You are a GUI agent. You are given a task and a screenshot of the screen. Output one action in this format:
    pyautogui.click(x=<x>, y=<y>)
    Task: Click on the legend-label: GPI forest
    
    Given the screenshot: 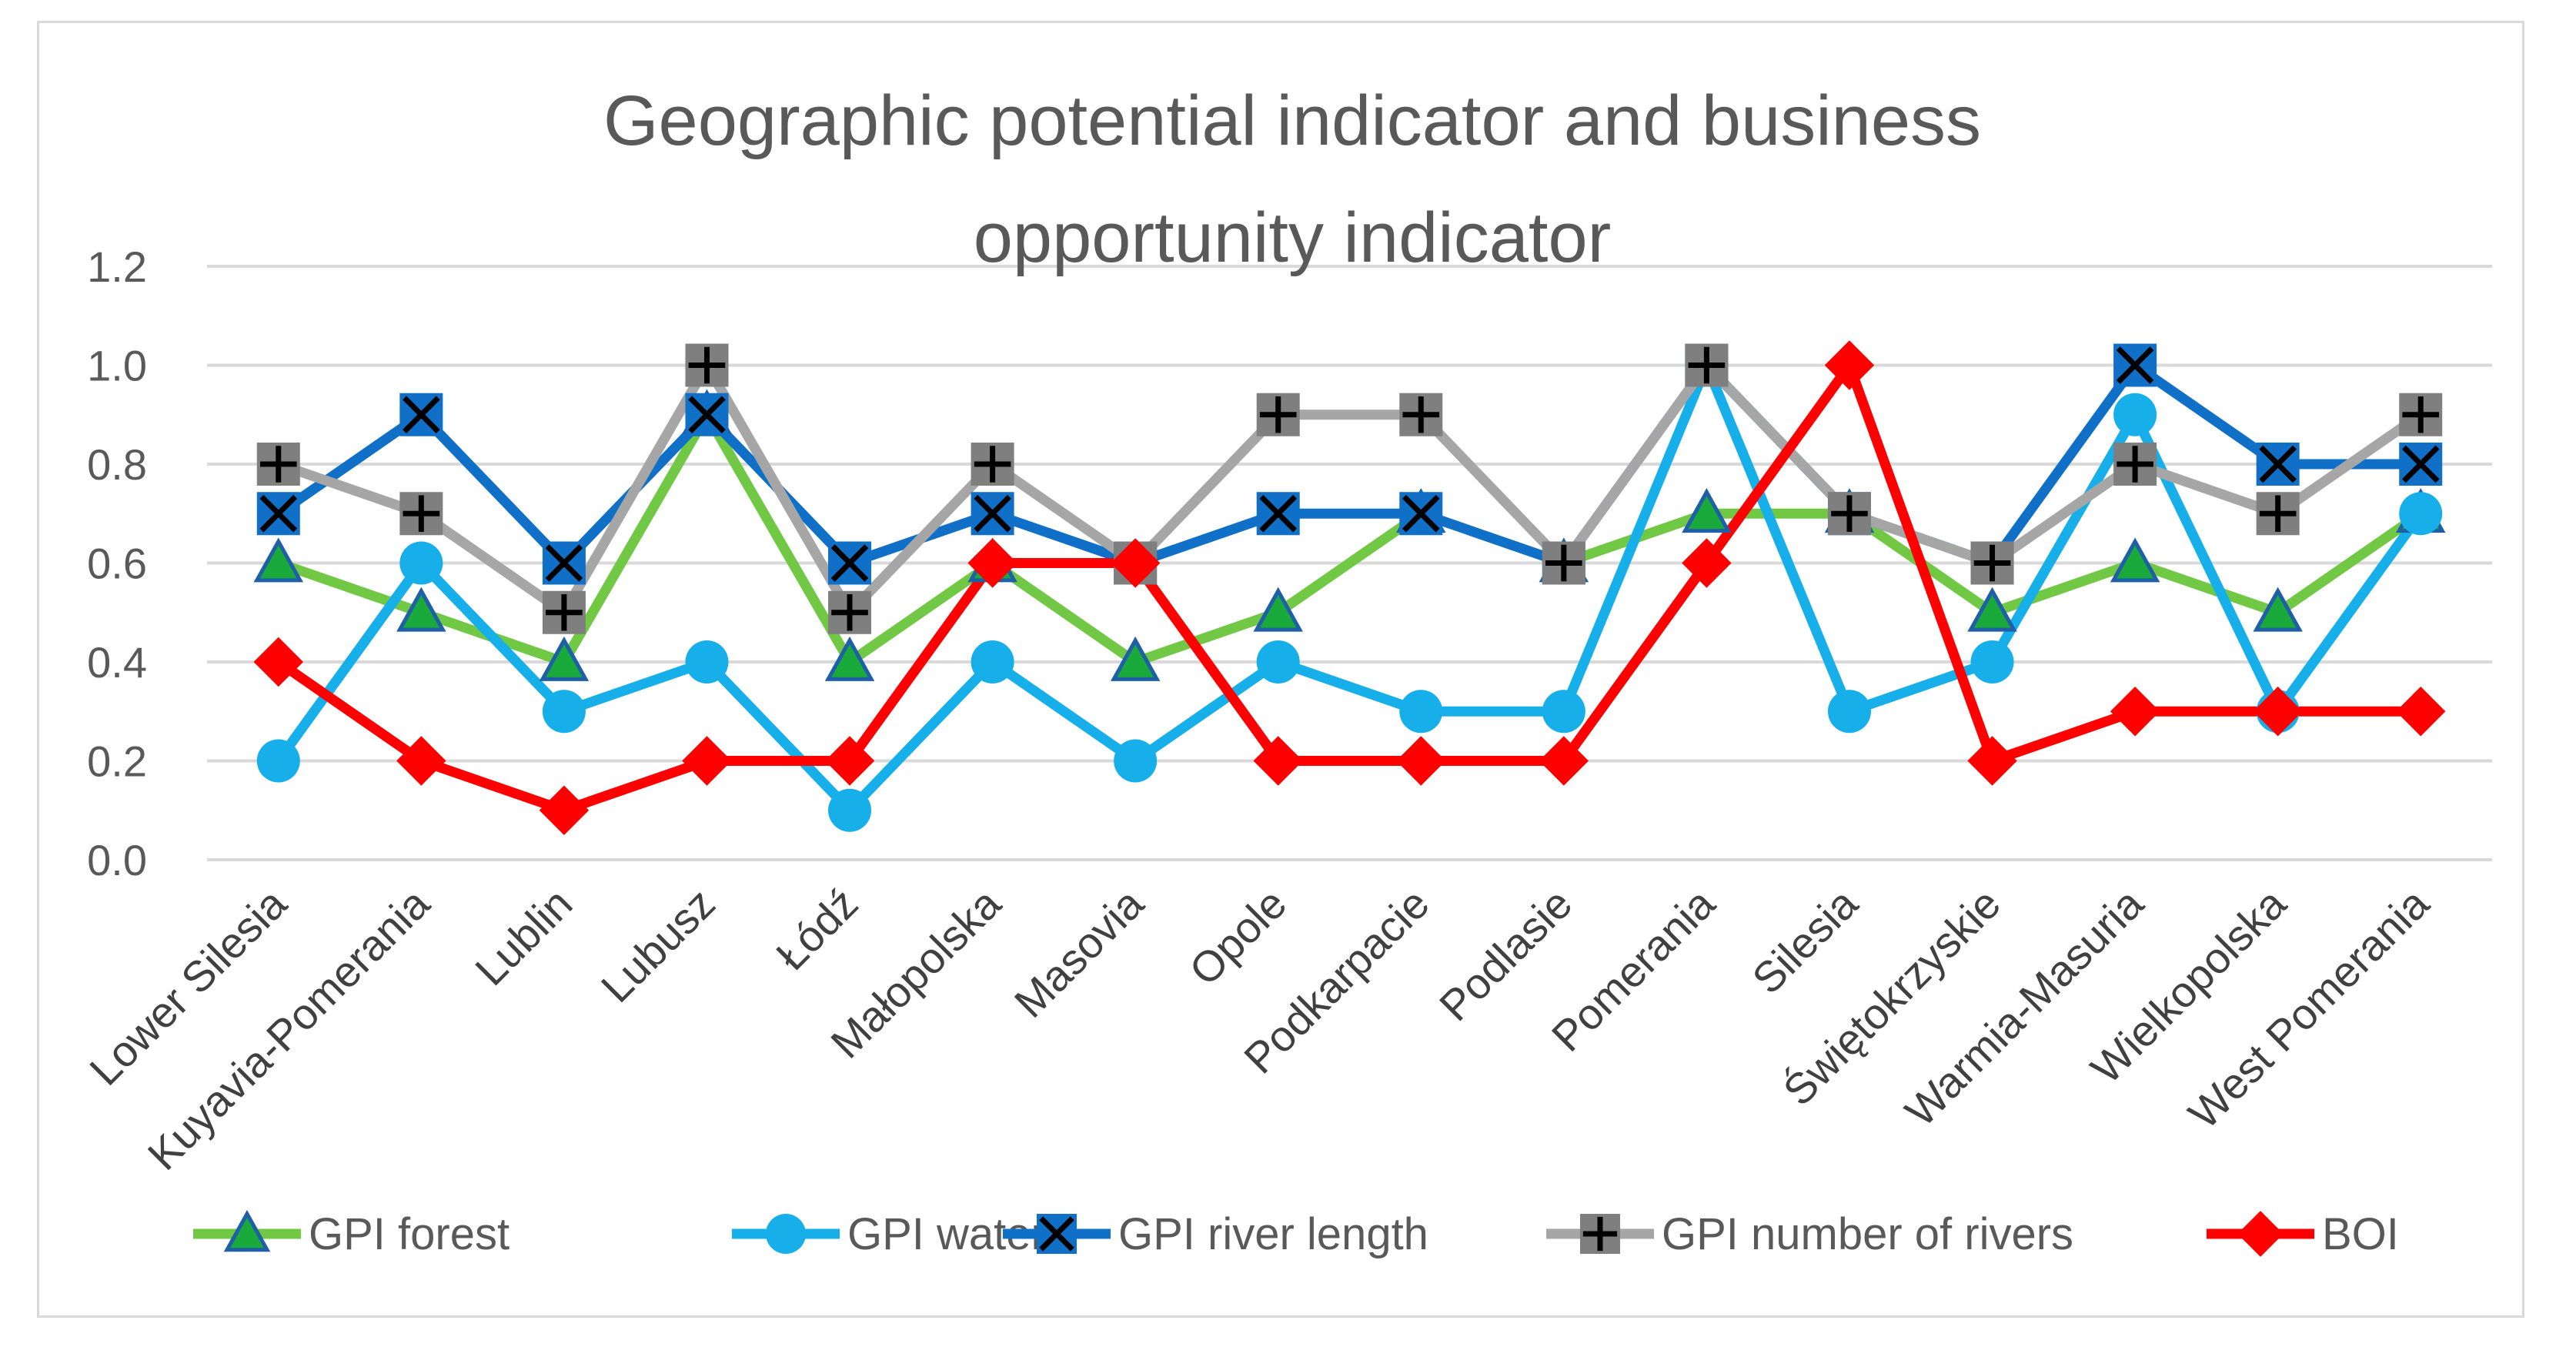 What is the action you would take?
    pyautogui.click(x=409, y=1234)
    